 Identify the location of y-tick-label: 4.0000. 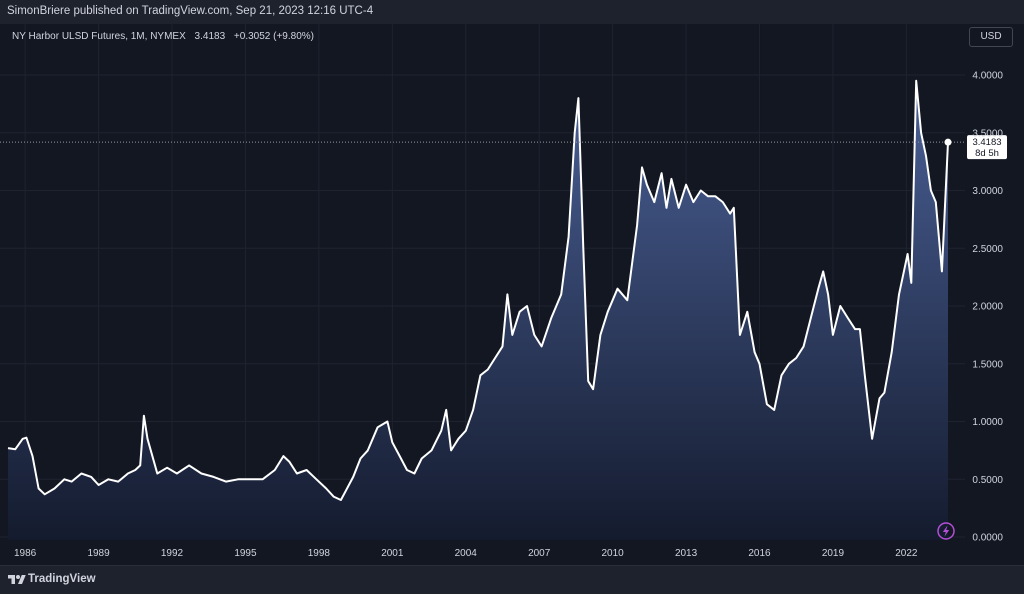
(987, 76).